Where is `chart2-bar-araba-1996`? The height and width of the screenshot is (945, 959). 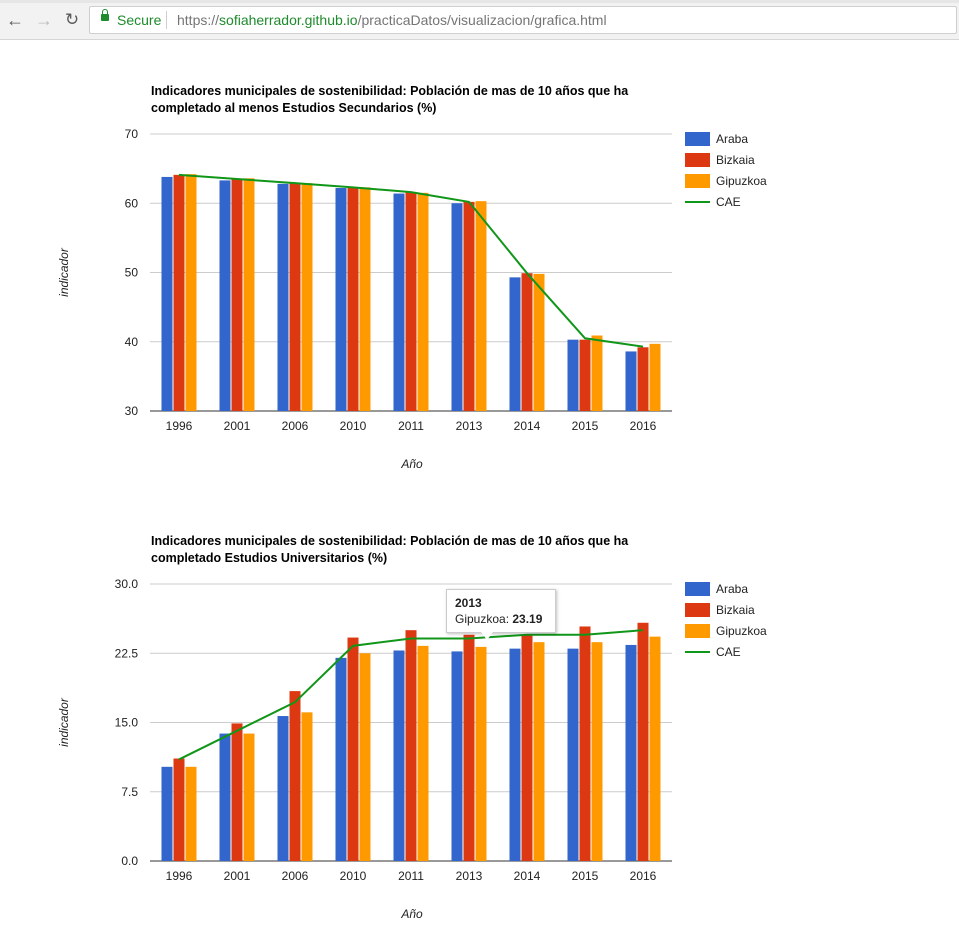
chart2-bar-araba-1996 is located at coordinates (167, 813).